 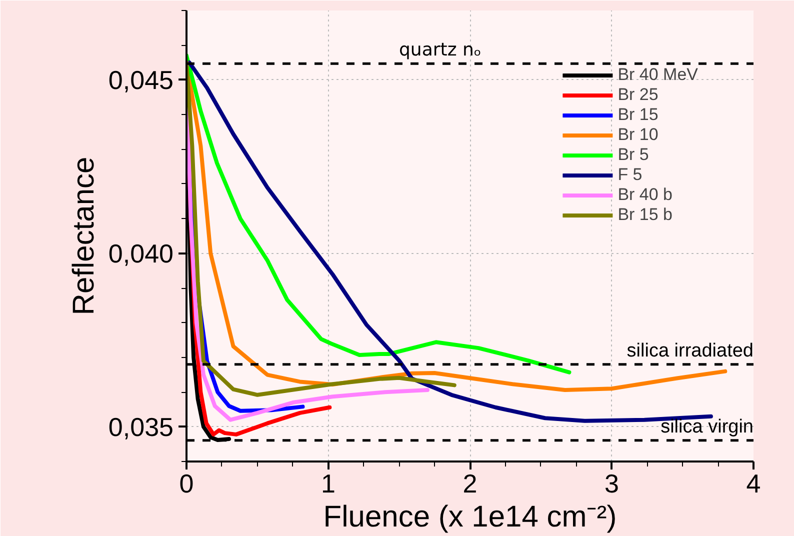 What do you see at coordinates (707, 427) in the screenshot?
I see `ref-line-label: silica virgin` at bounding box center [707, 427].